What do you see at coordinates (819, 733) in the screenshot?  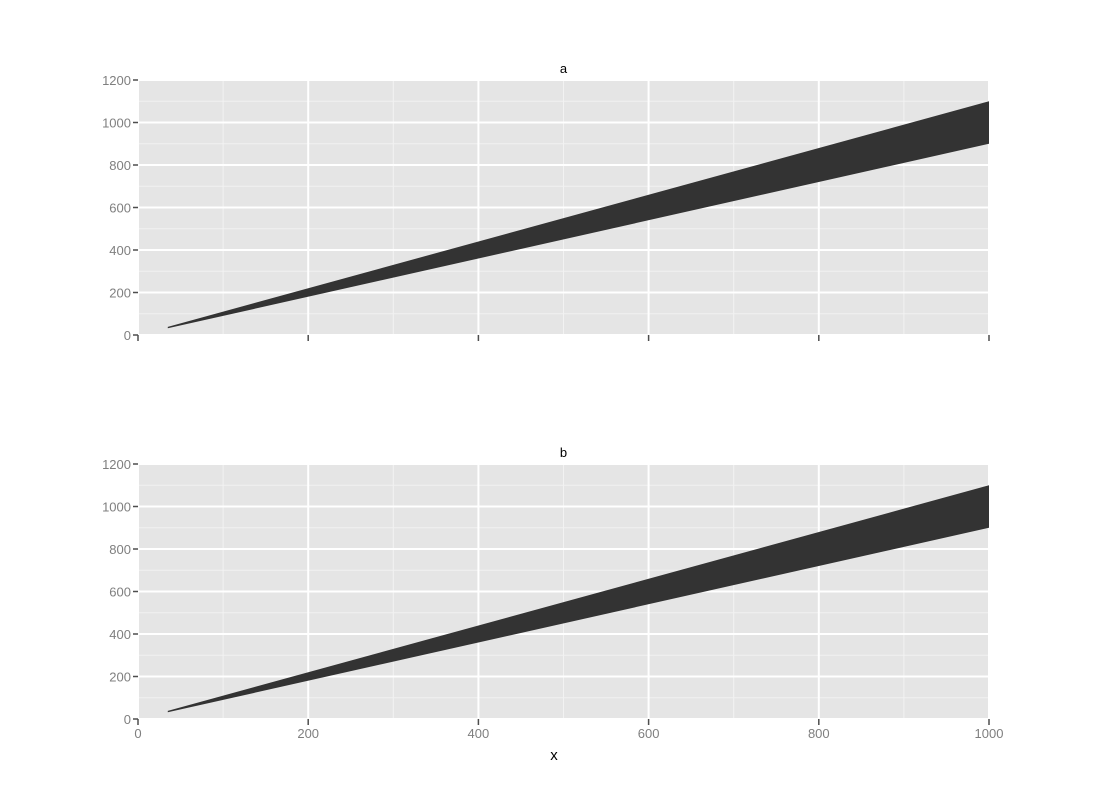 I see `x-tick-label: 800` at bounding box center [819, 733].